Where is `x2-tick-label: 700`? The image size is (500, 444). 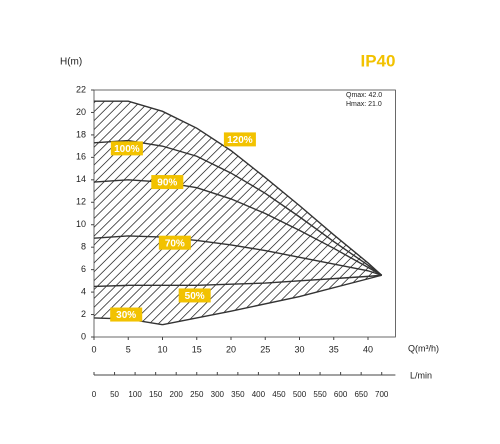 x2-tick-label: 700 is located at coordinates (382, 394).